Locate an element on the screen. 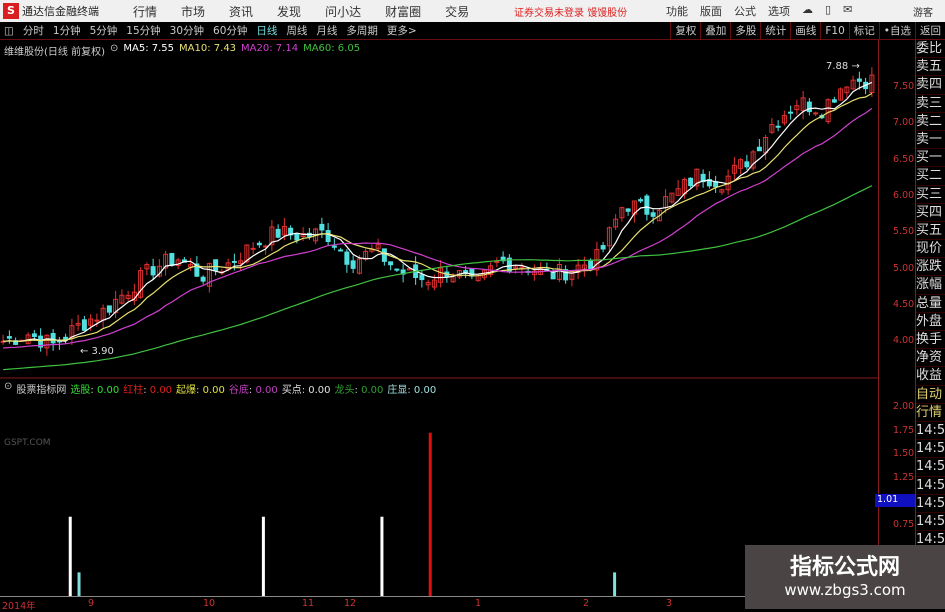 The width and height of the screenshot is (945, 612). price-tick: 5.00 is located at coordinates (904, 268).